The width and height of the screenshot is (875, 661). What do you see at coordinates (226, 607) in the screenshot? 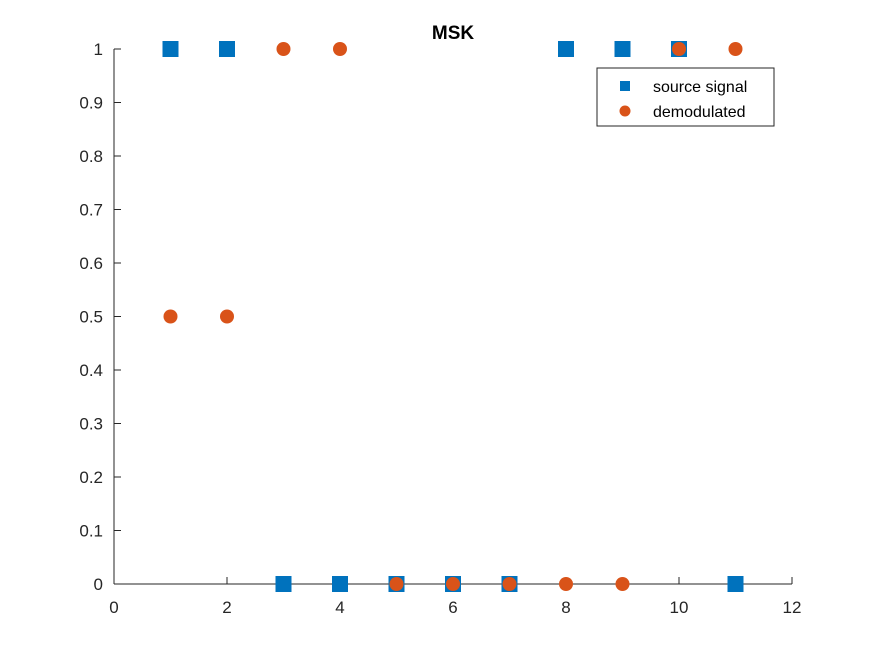
I see `x-tick-label: 2` at bounding box center [226, 607].